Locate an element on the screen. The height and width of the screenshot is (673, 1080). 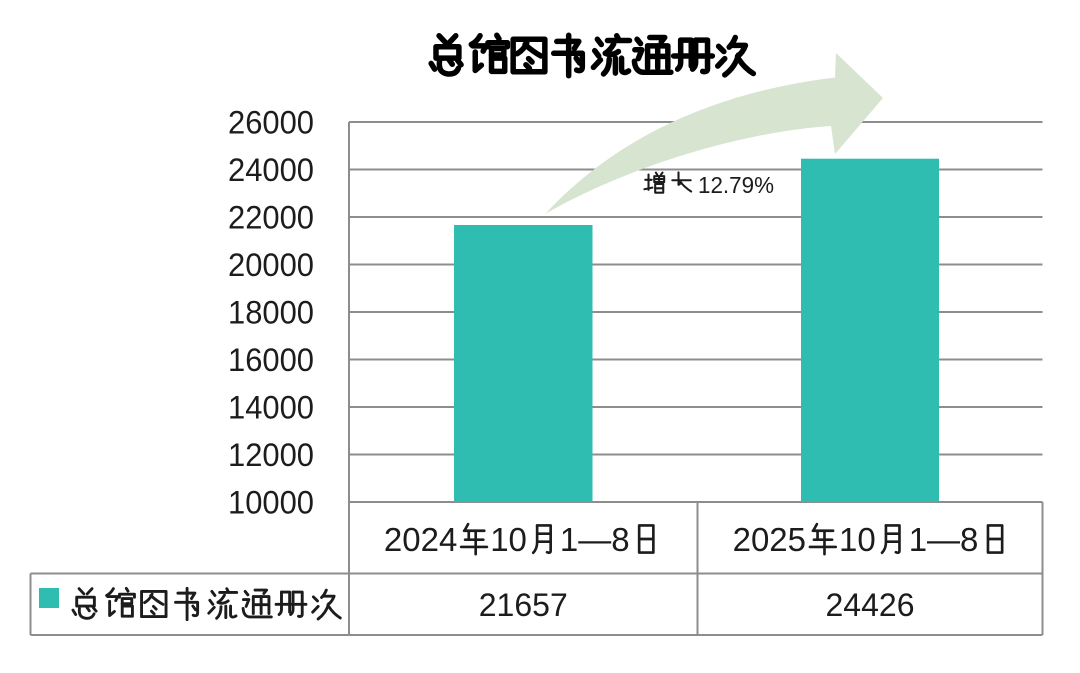
svg-text: 10000 is located at coordinates (271, 503).